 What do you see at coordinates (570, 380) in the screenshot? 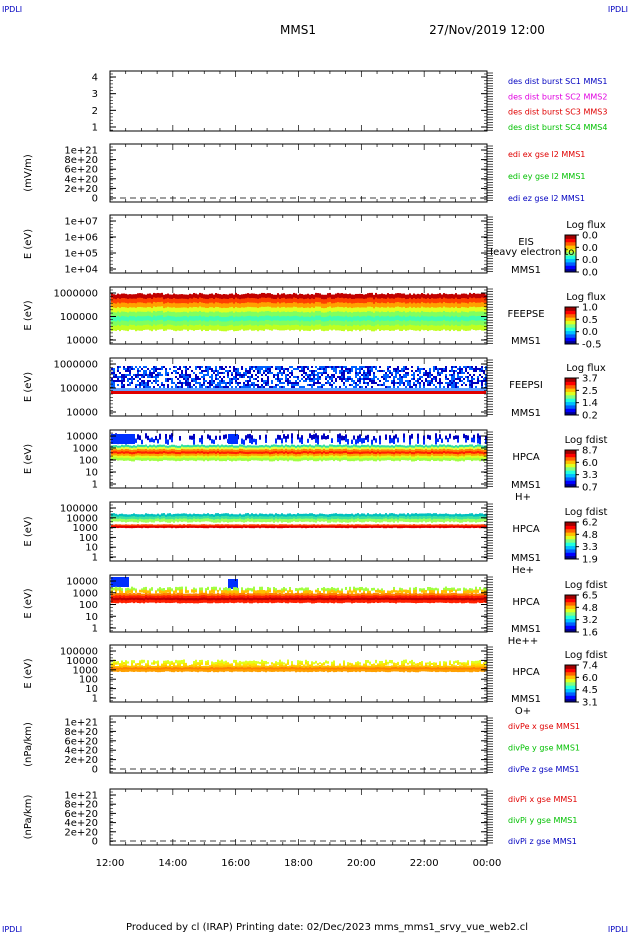
I see `colorbar-swatch` at bounding box center [570, 380].